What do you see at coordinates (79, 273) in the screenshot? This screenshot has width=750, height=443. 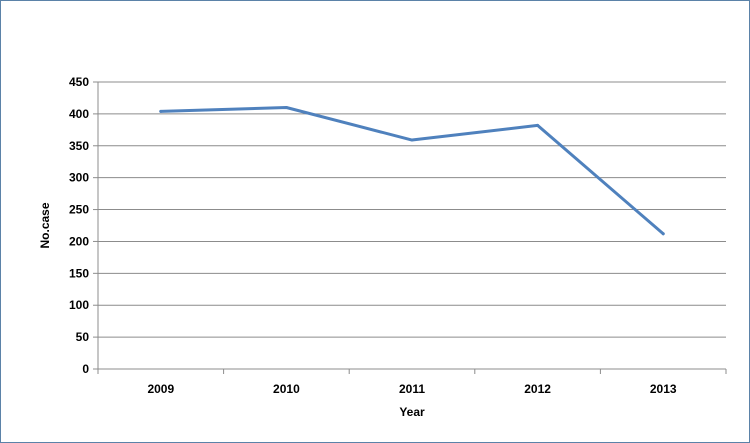 I see `y-tick-label: 150` at bounding box center [79, 273].